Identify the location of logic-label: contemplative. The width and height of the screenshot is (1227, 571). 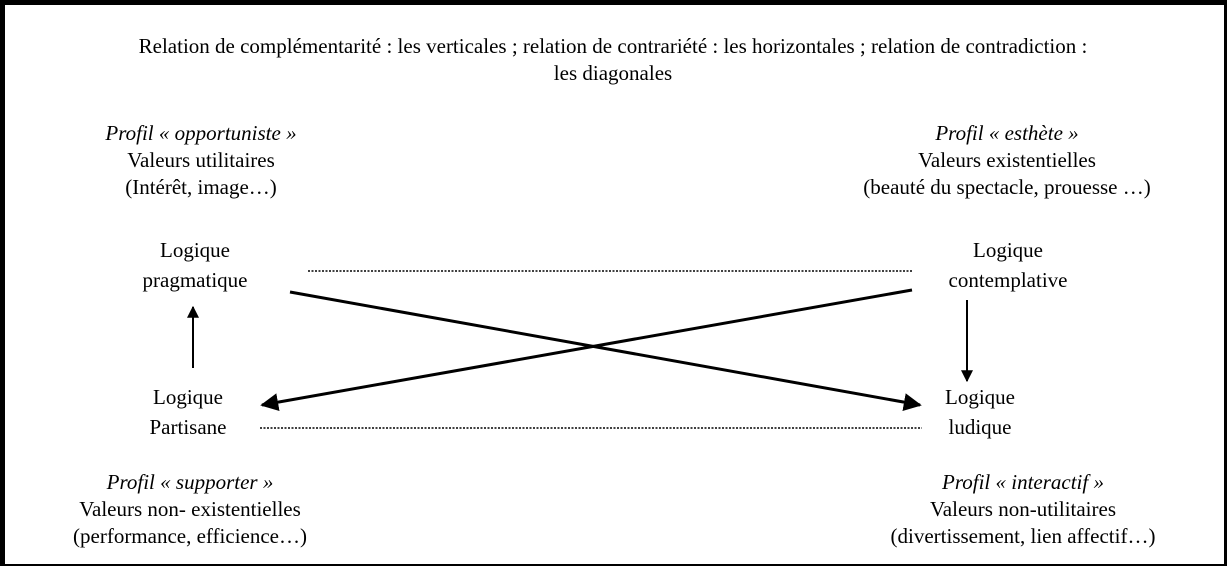
(1008, 280).